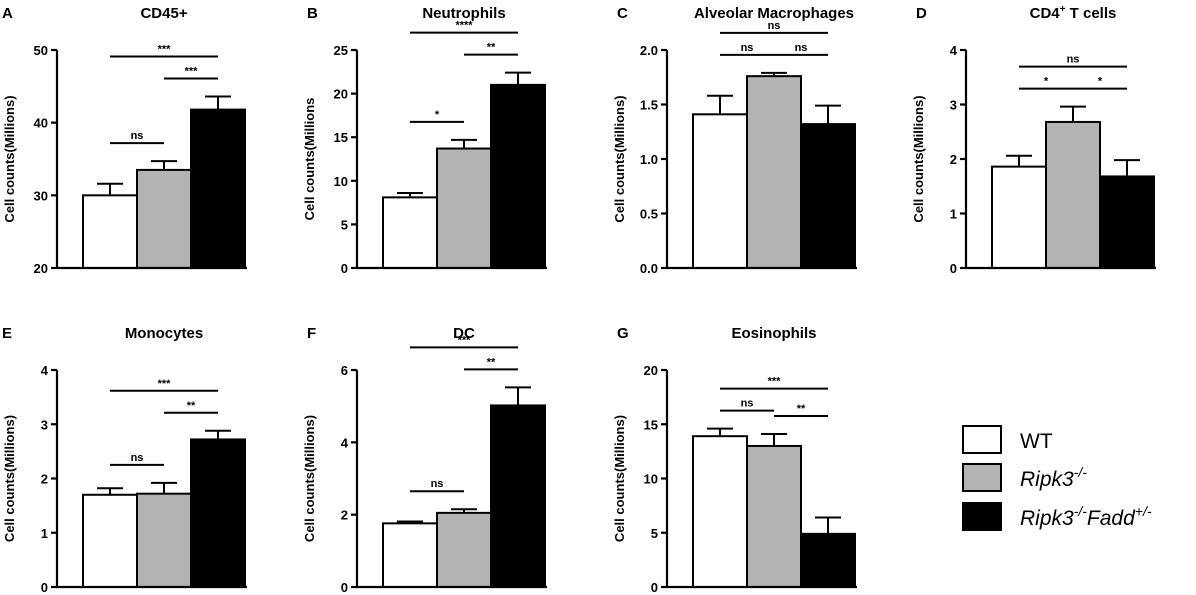  Describe the element at coordinates (344, 370) in the screenshot. I see `y-tick-label: 6` at that location.